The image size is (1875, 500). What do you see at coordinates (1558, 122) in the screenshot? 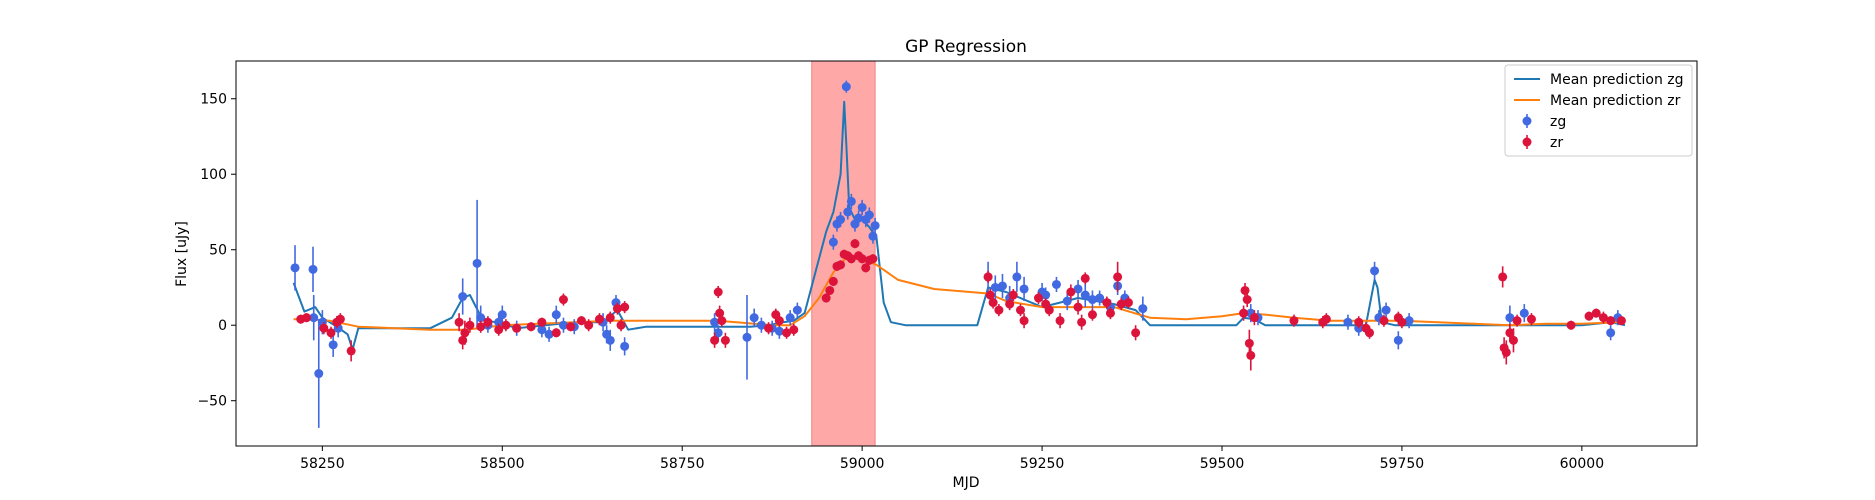
I see `legend-label: zg` at bounding box center [1558, 122].